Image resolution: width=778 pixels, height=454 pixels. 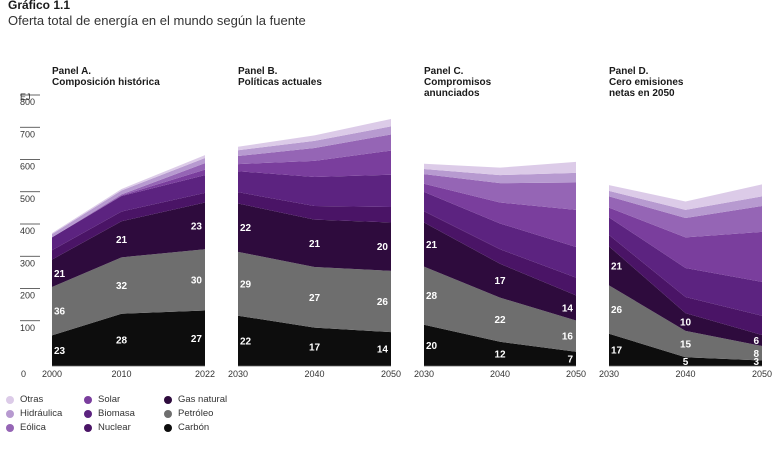 I want to click on panel-title-line: Políticas actuales, so click(x=280, y=82).